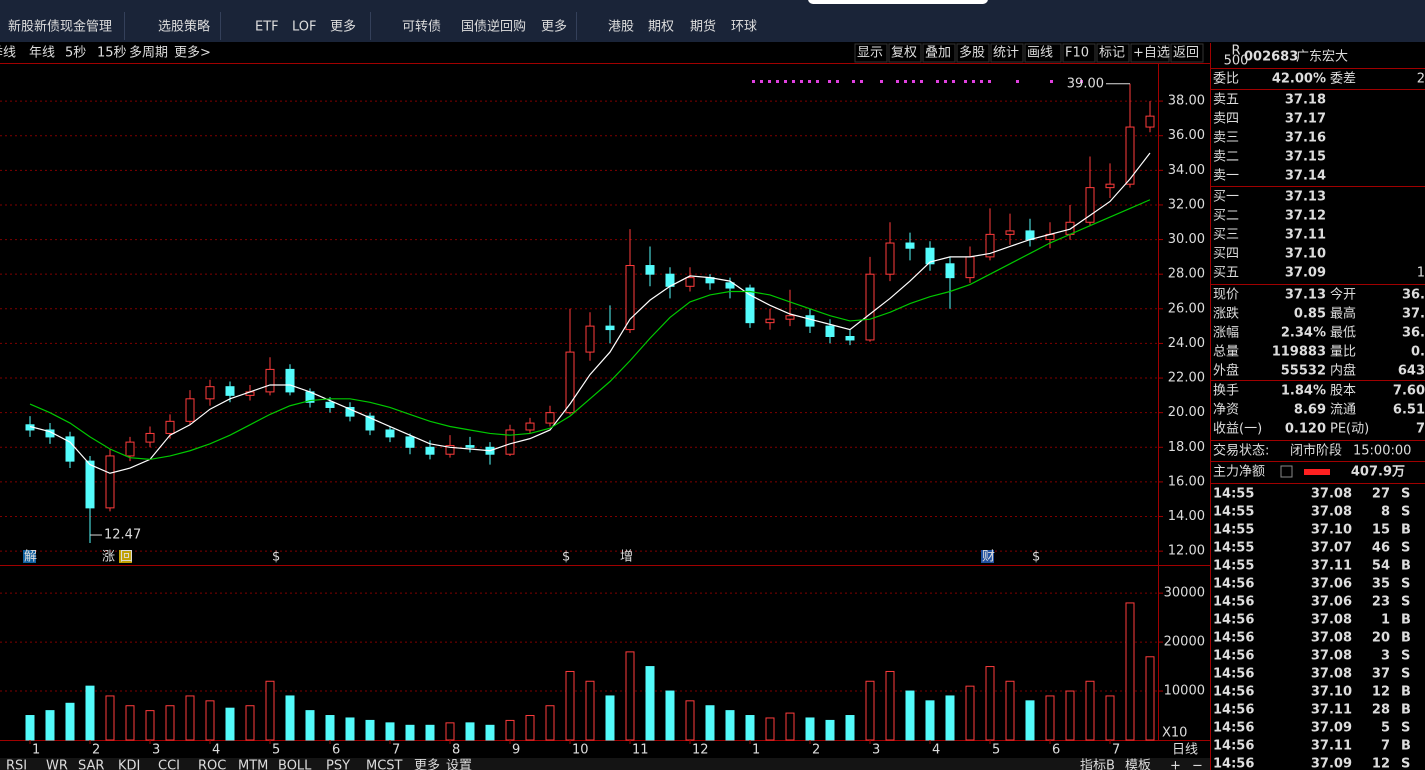  Describe the element at coordinates (253, 764) in the screenshot. I see `indicator-tab: MTM` at that location.